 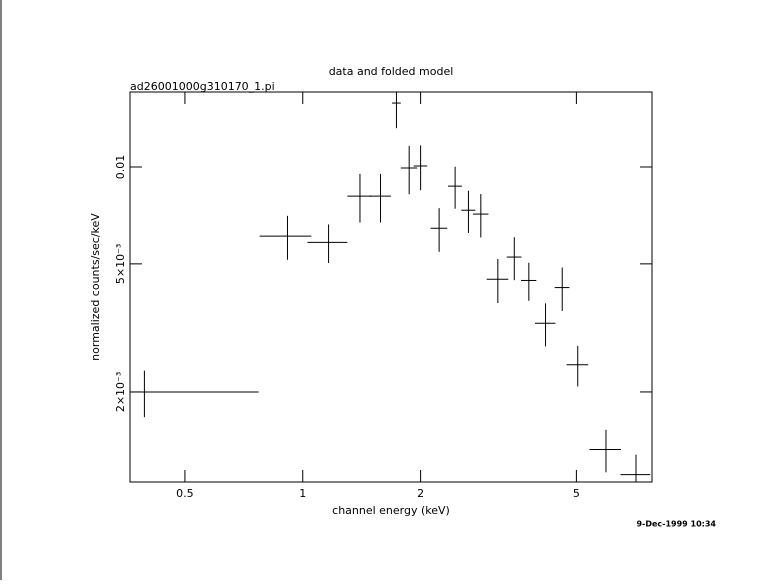 I want to click on y-tick-label: 2×10⁻³, so click(x=120, y=392).